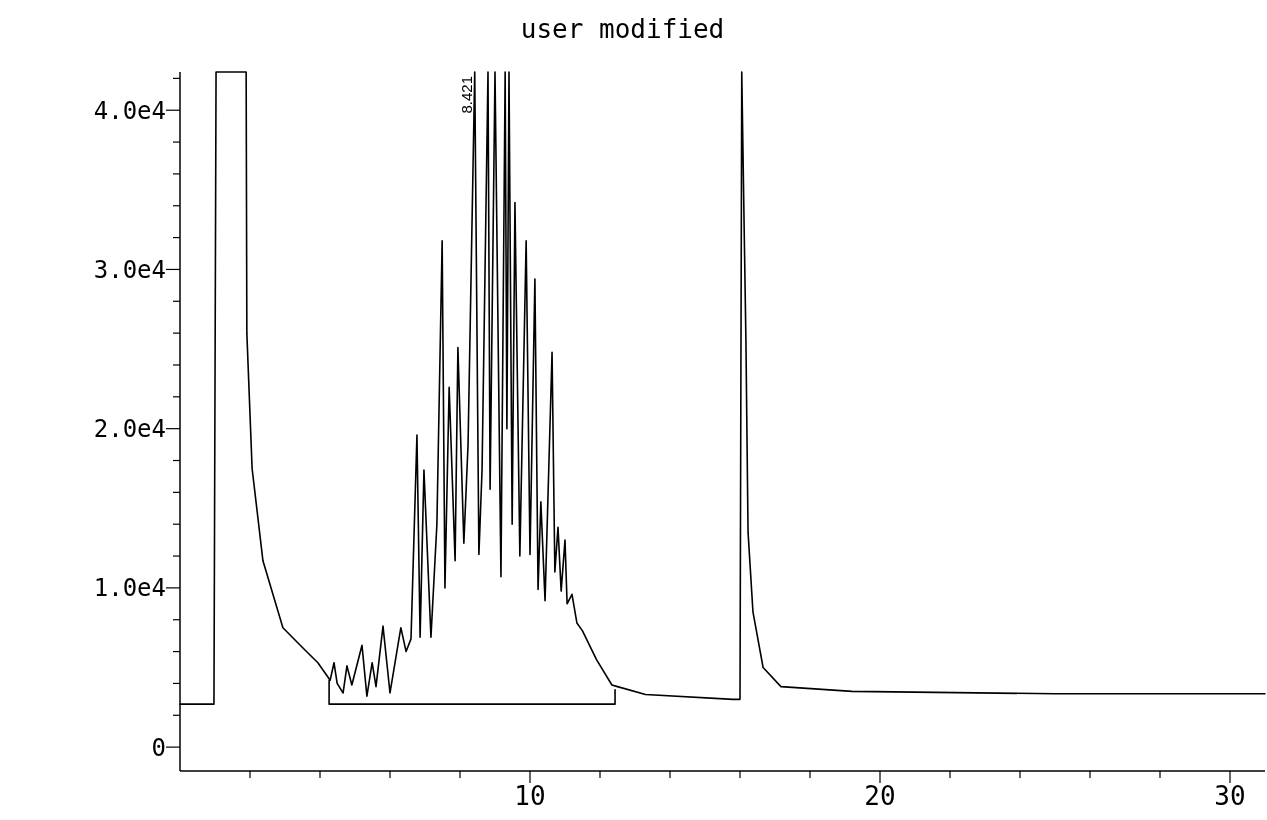 The width and height of the screenshot is (1267, 820). I want to click on x-tick-label: 20, so click(880, 796).